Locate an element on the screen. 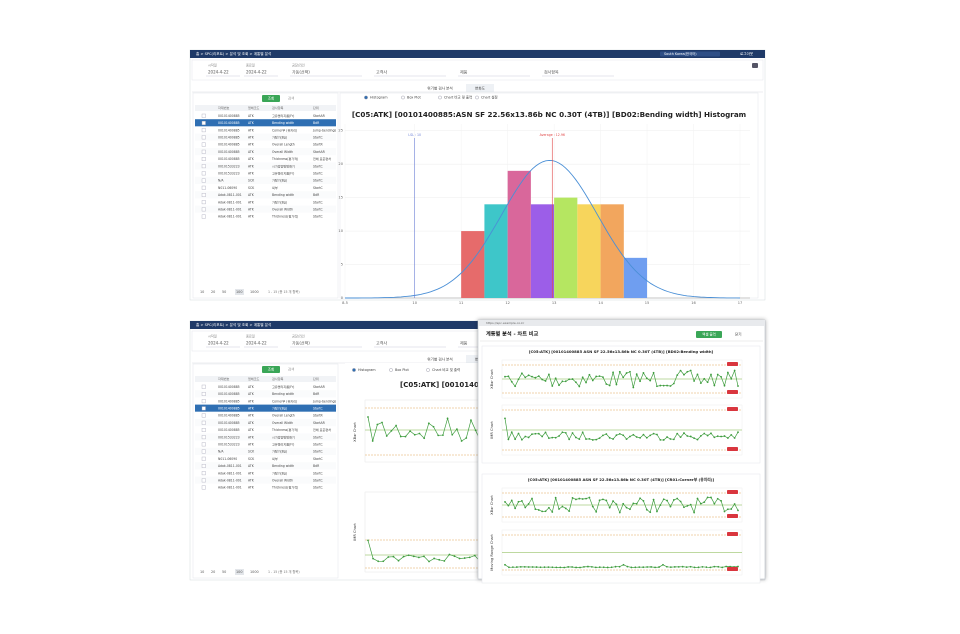 The image size is (960, 634). chart-option: Chart 비교 및 출력 is located at coordinates (458, 97).